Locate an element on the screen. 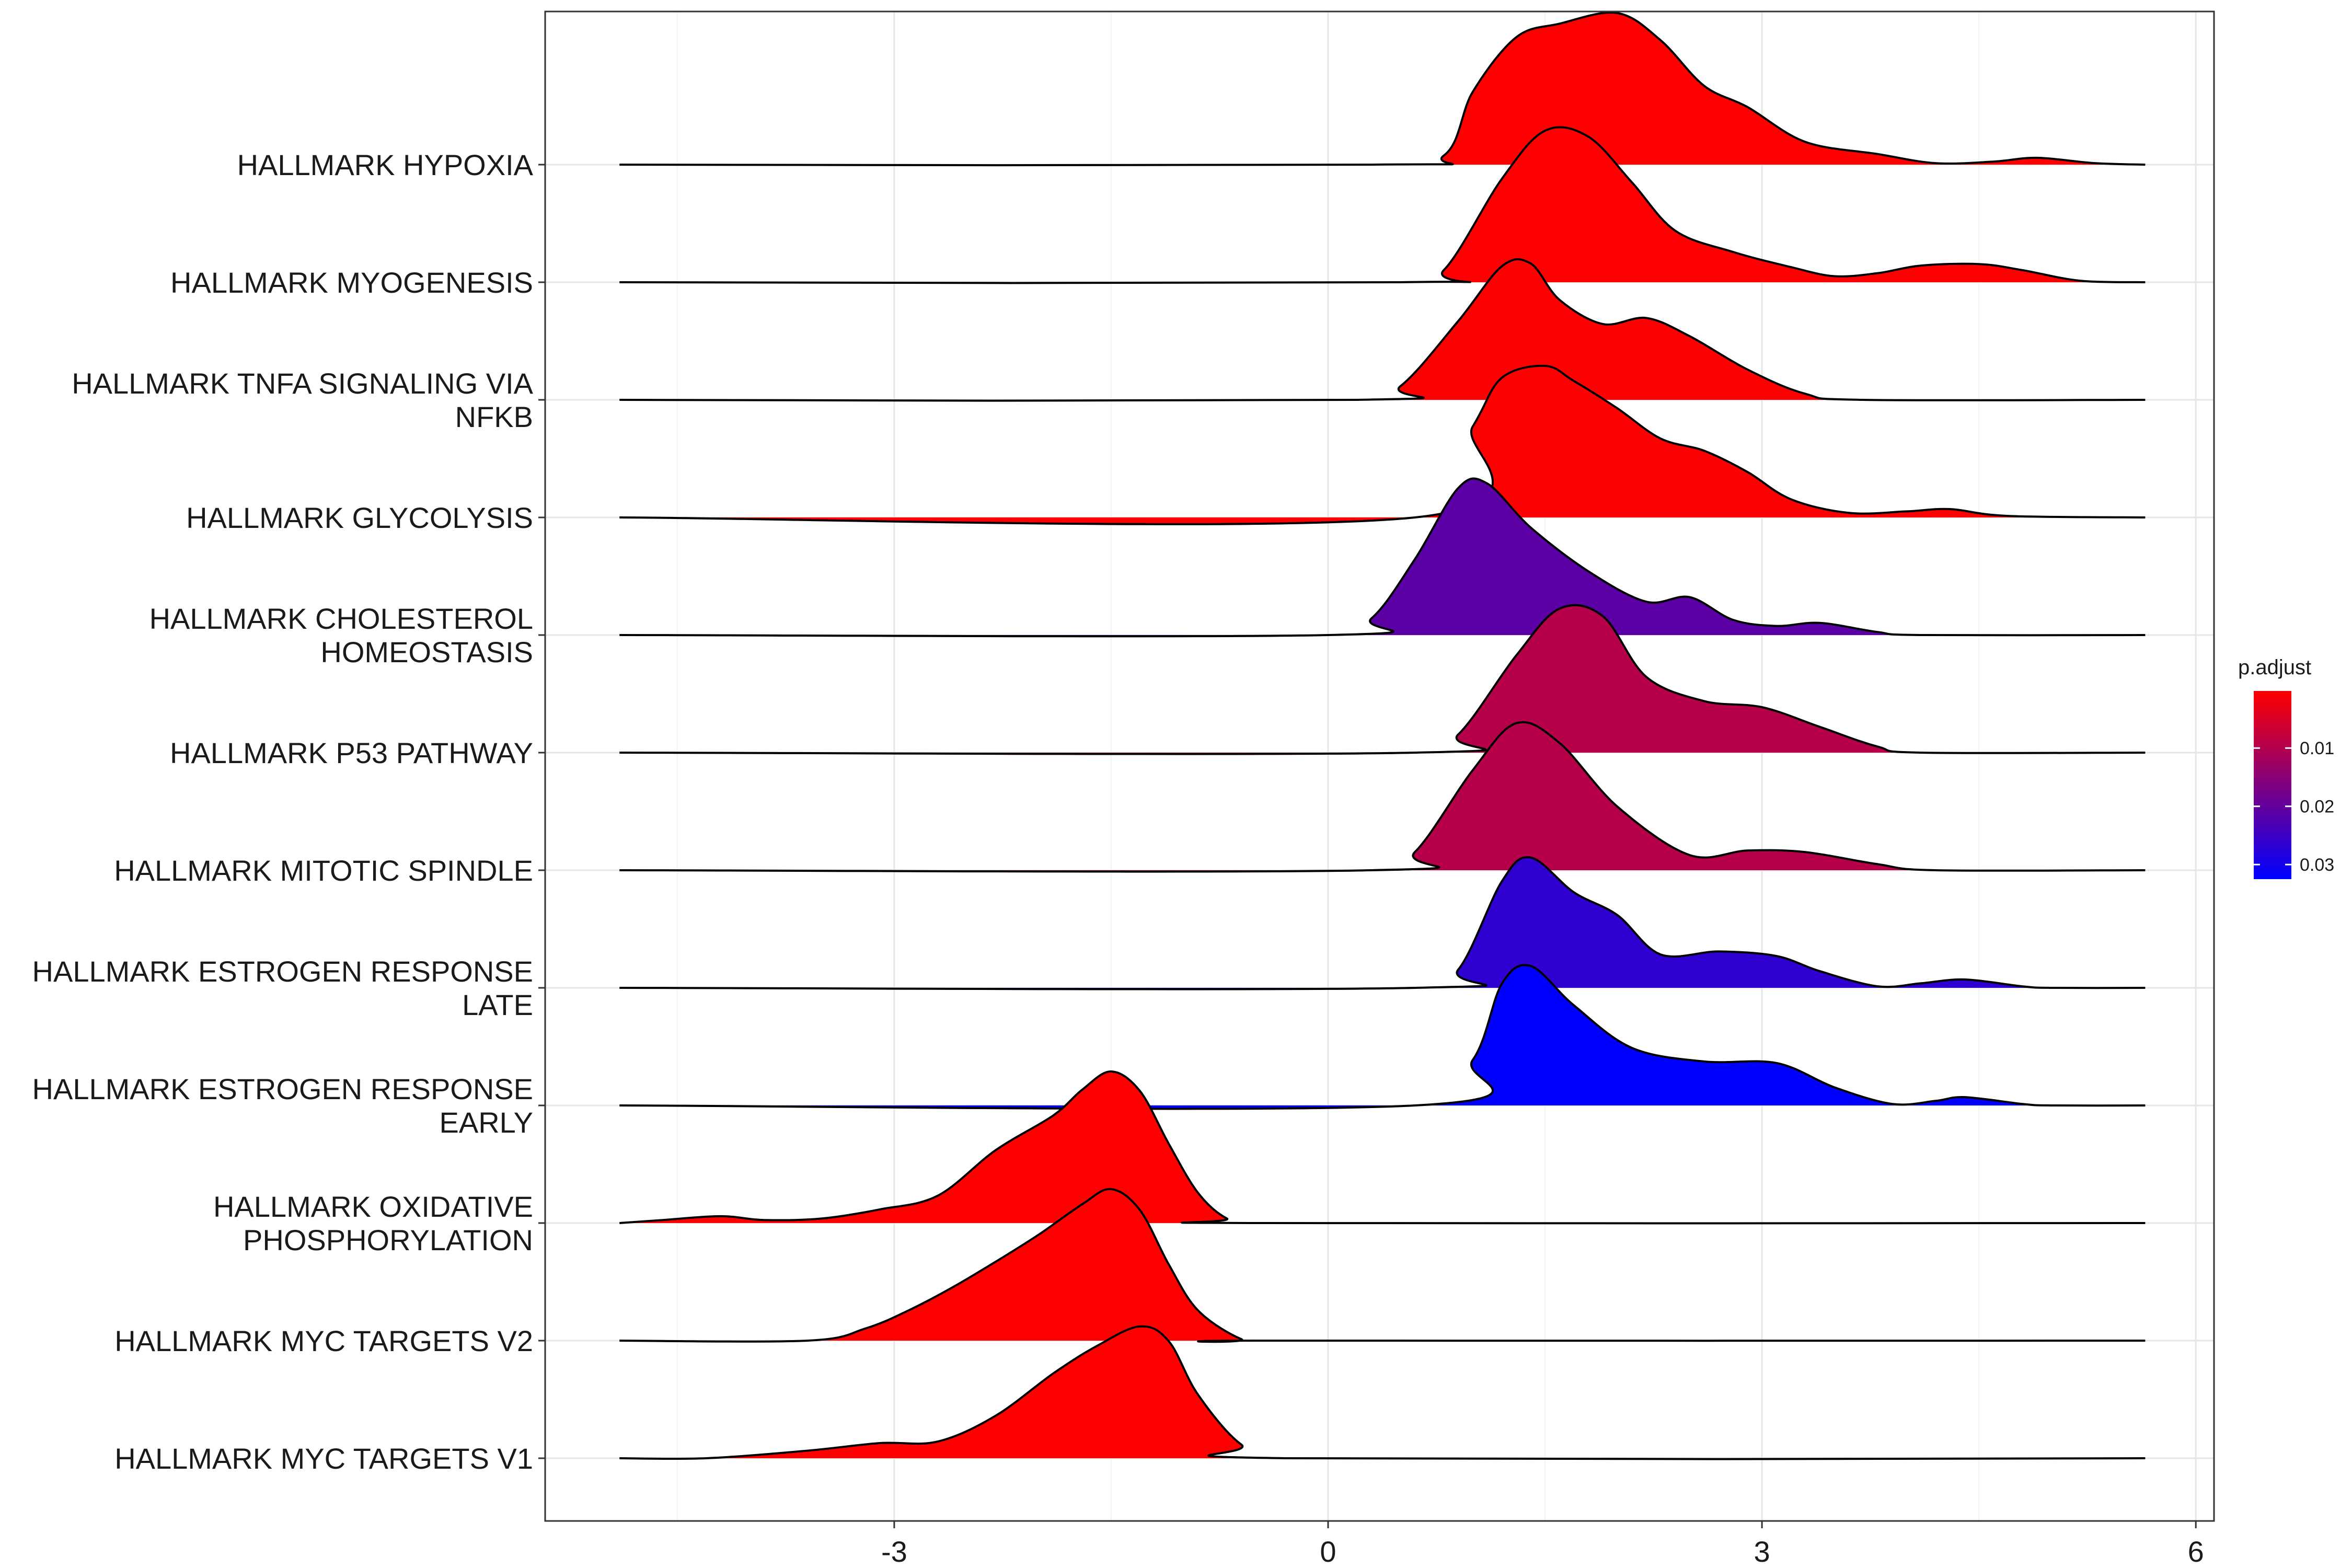 This screenshot has width=2352, height=1568. legend: p.adjust 0.01 0.02 0.03 is located at coordinates (2286, 767).